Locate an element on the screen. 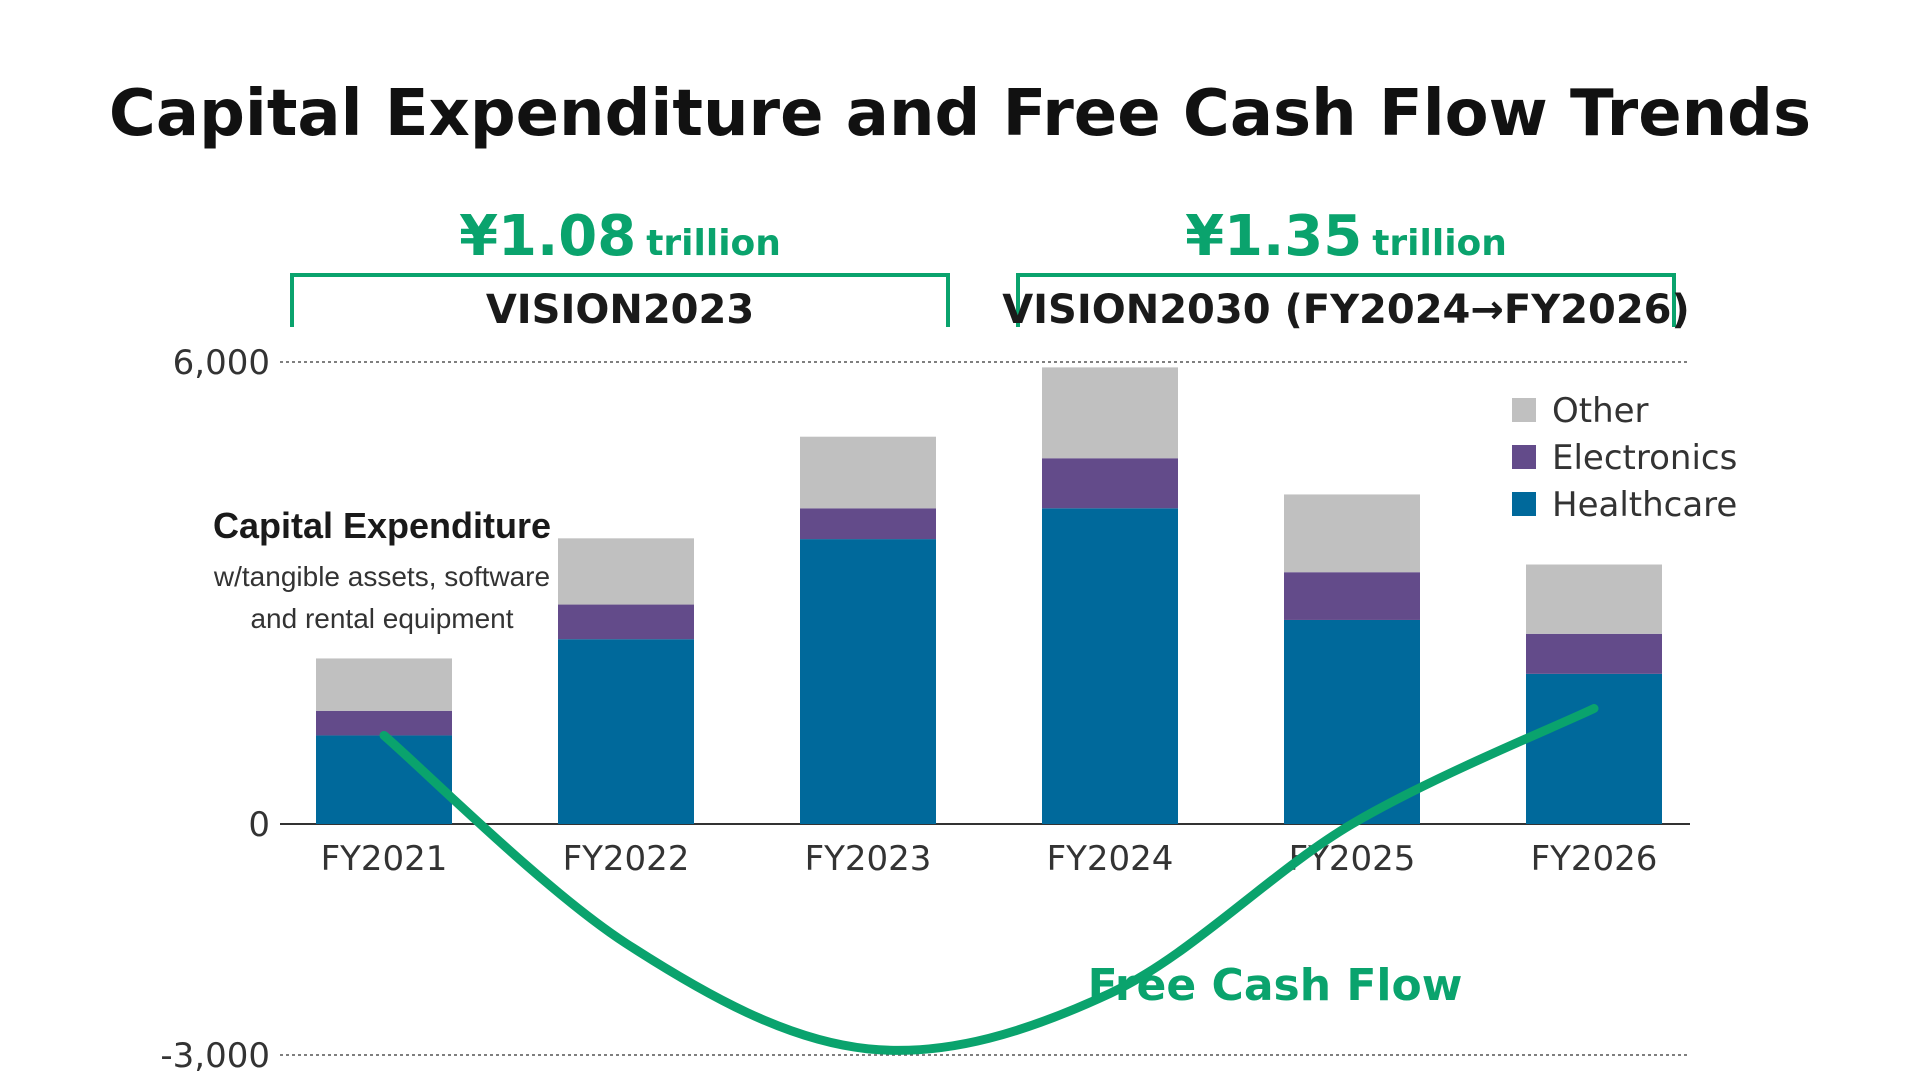 This screenshot has width=1920, height=1080. bar-healthcare-fy2025 is located at coordinates (1352, 721).